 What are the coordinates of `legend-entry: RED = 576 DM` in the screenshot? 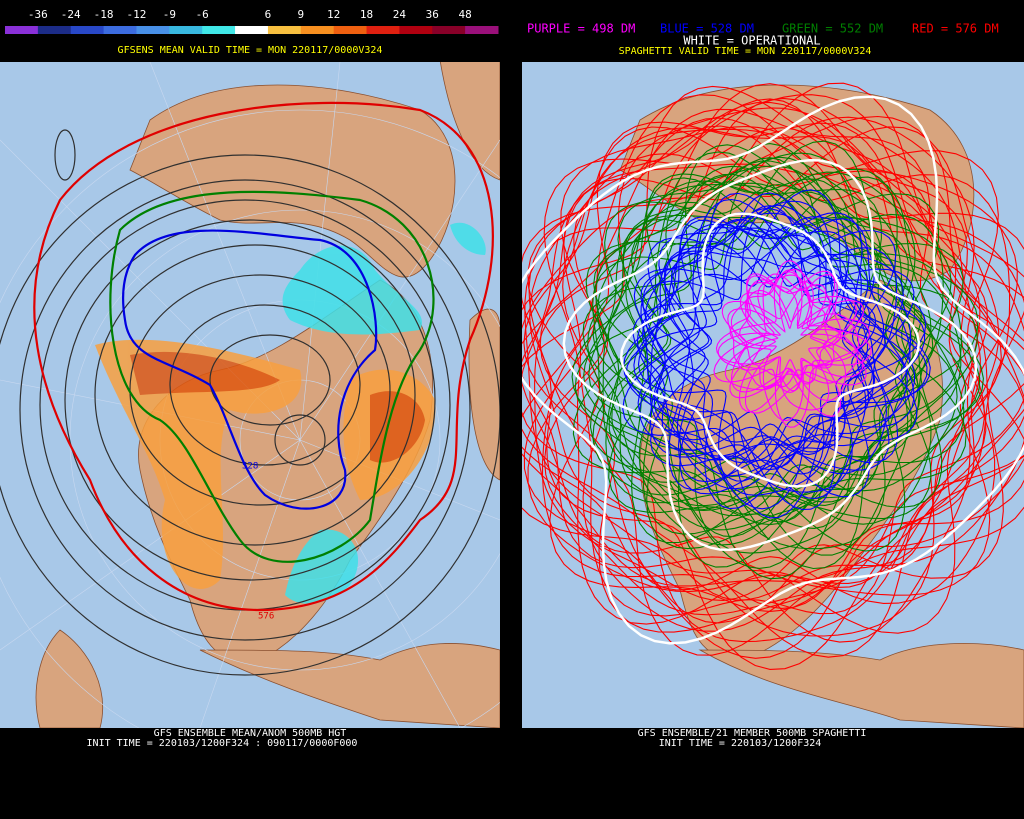 It's located at (955, 29).